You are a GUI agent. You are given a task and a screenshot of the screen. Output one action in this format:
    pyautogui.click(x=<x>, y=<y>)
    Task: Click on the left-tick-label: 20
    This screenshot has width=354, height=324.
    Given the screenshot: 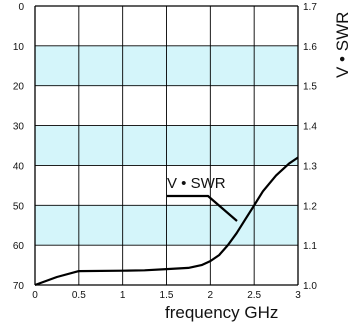 What is the action you would take?
    pyautogui.click(x=19, y=87)
    